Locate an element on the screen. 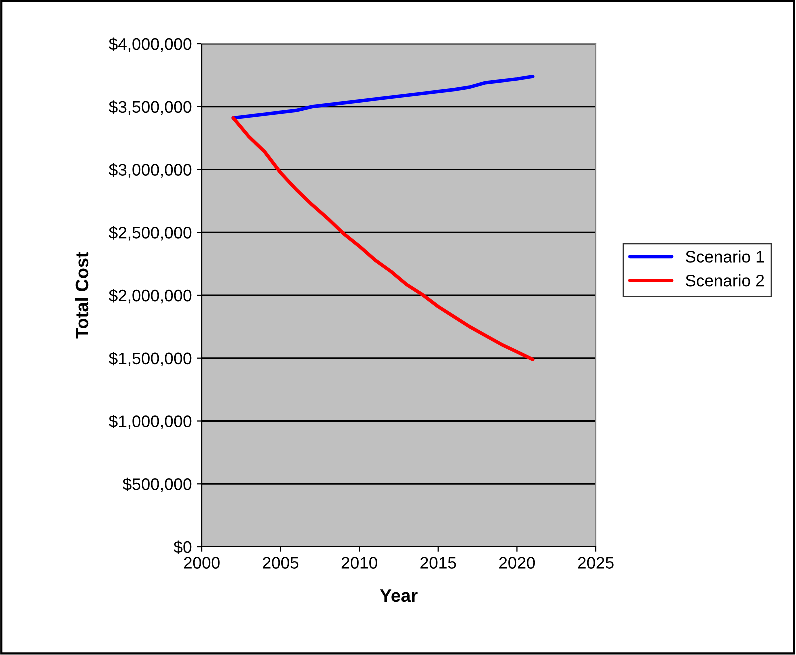 The width and height of the screenshot is (796, 655). x-axis-title: Year is located at coordinates (399, 596).